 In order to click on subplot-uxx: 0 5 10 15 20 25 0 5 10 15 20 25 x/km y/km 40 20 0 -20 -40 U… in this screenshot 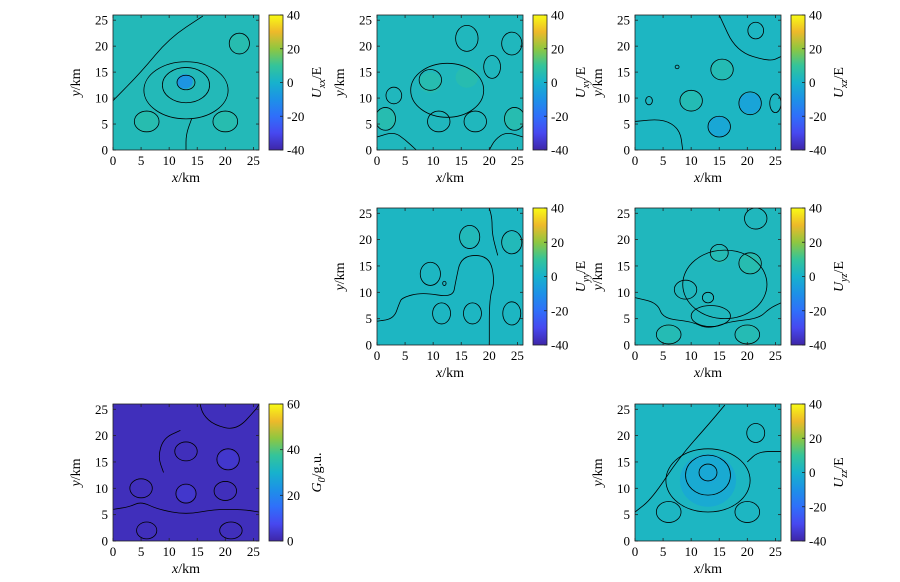, I will do `click(198, 97)`.